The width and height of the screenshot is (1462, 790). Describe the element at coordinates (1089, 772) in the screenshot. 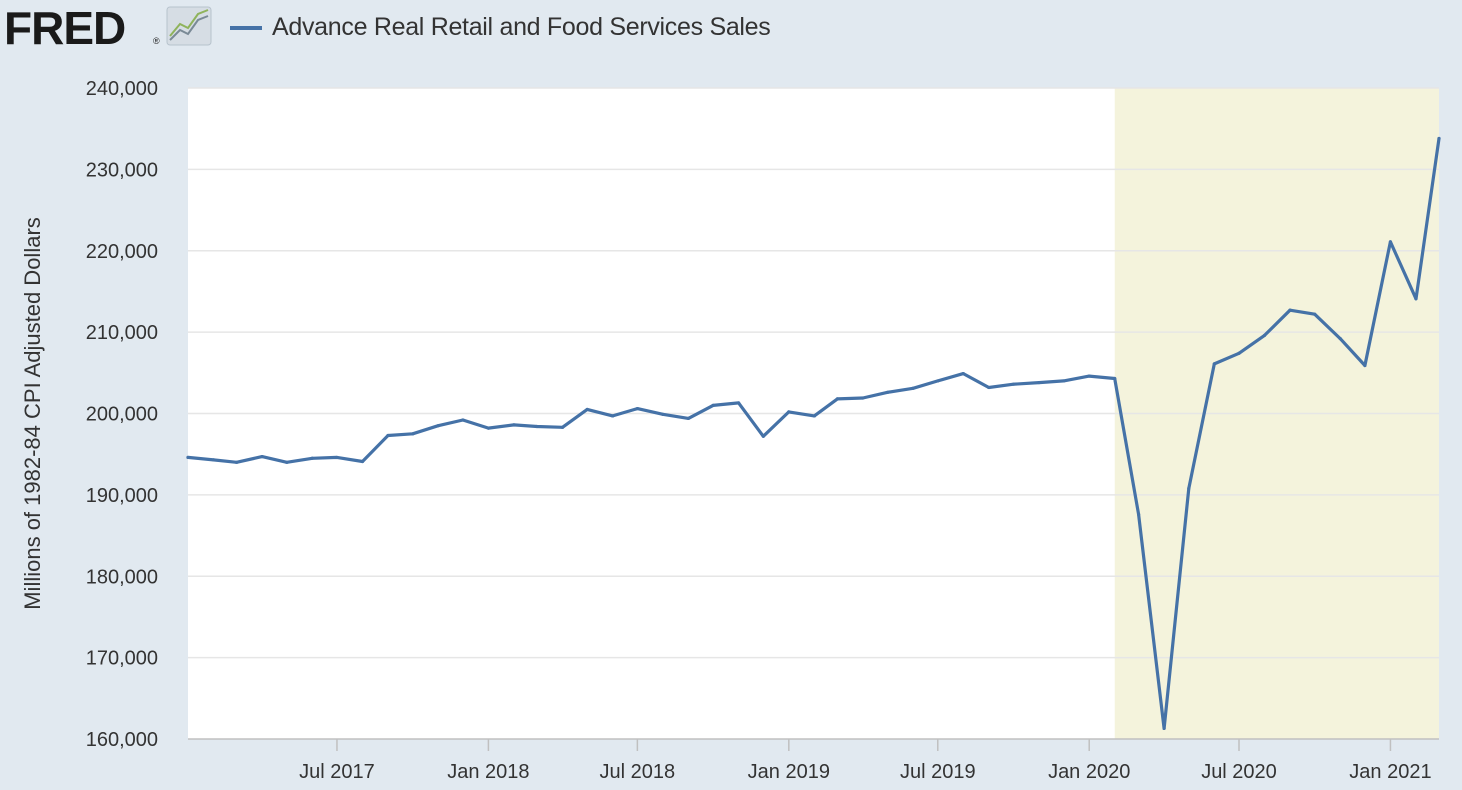

I see `x-tick-label: Jan 2020` at that location.